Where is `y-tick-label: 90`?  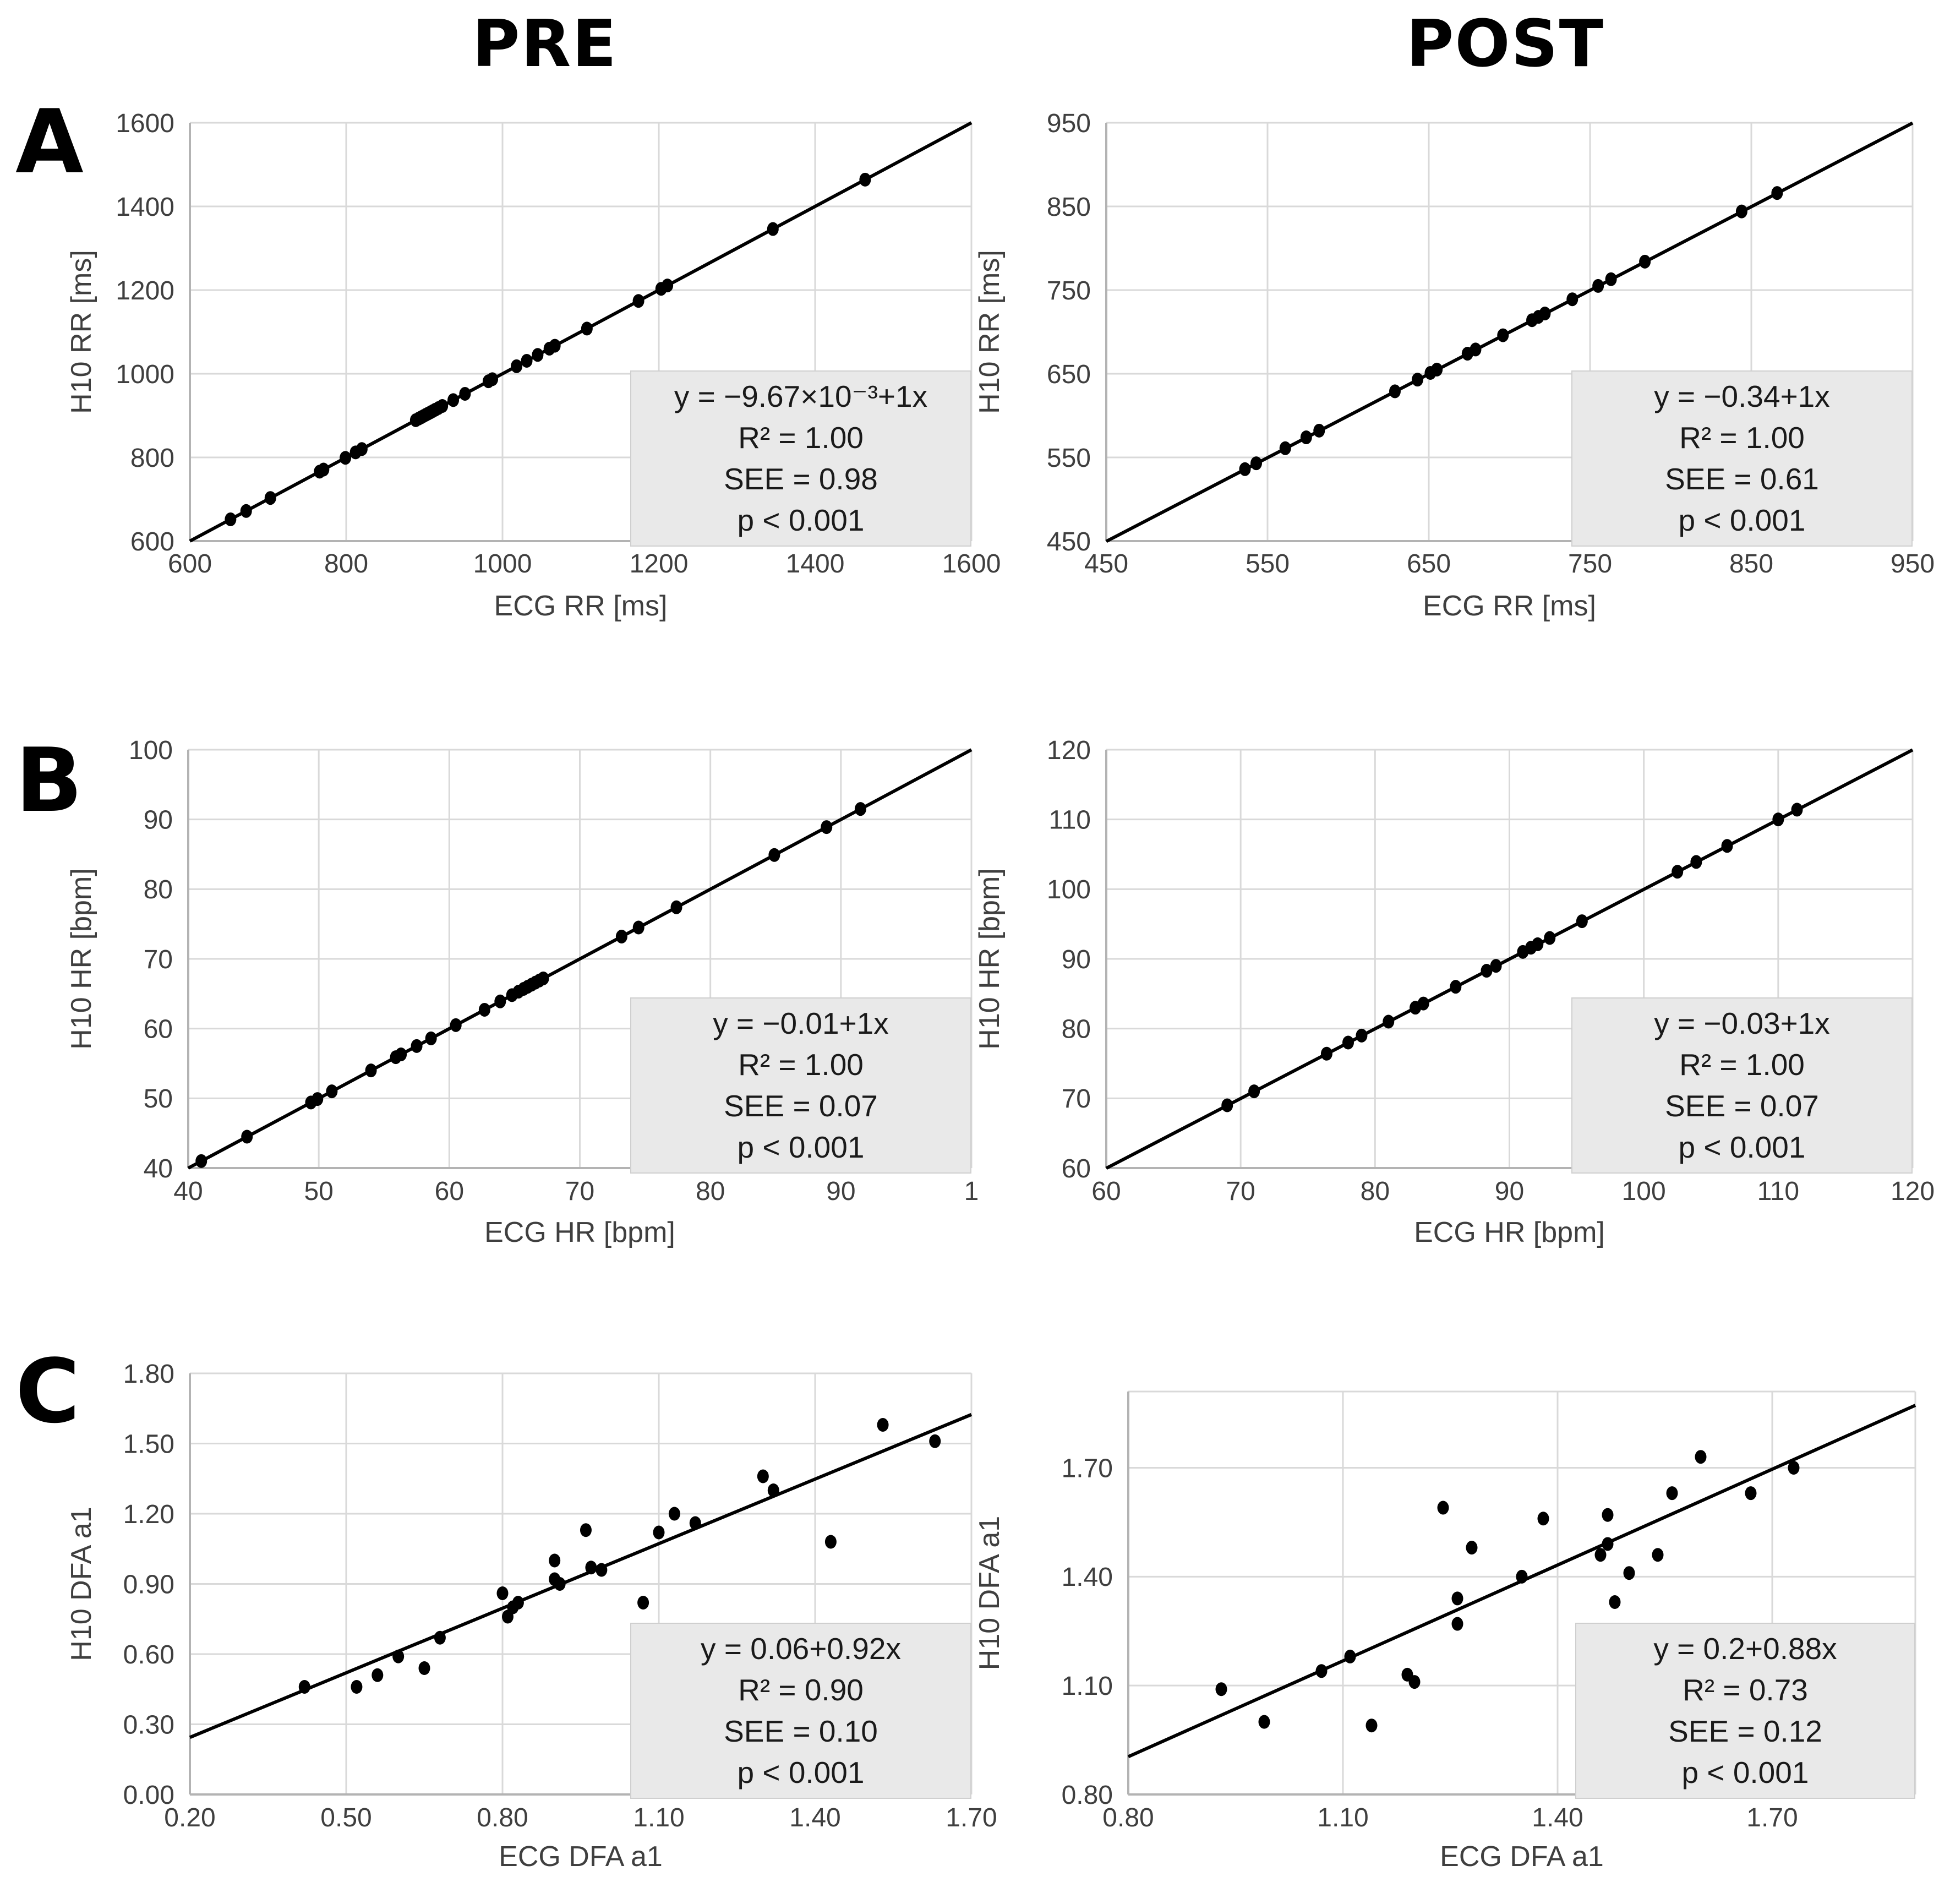 y-tick-label: 90 is located at coordinates (158, 819).